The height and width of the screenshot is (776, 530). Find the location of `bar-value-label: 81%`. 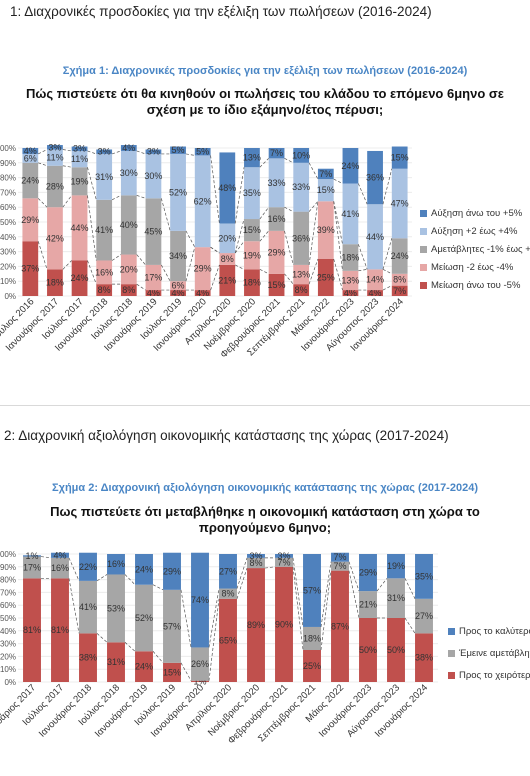

bar-value-label: 81% is located at coordinates (60, 630).